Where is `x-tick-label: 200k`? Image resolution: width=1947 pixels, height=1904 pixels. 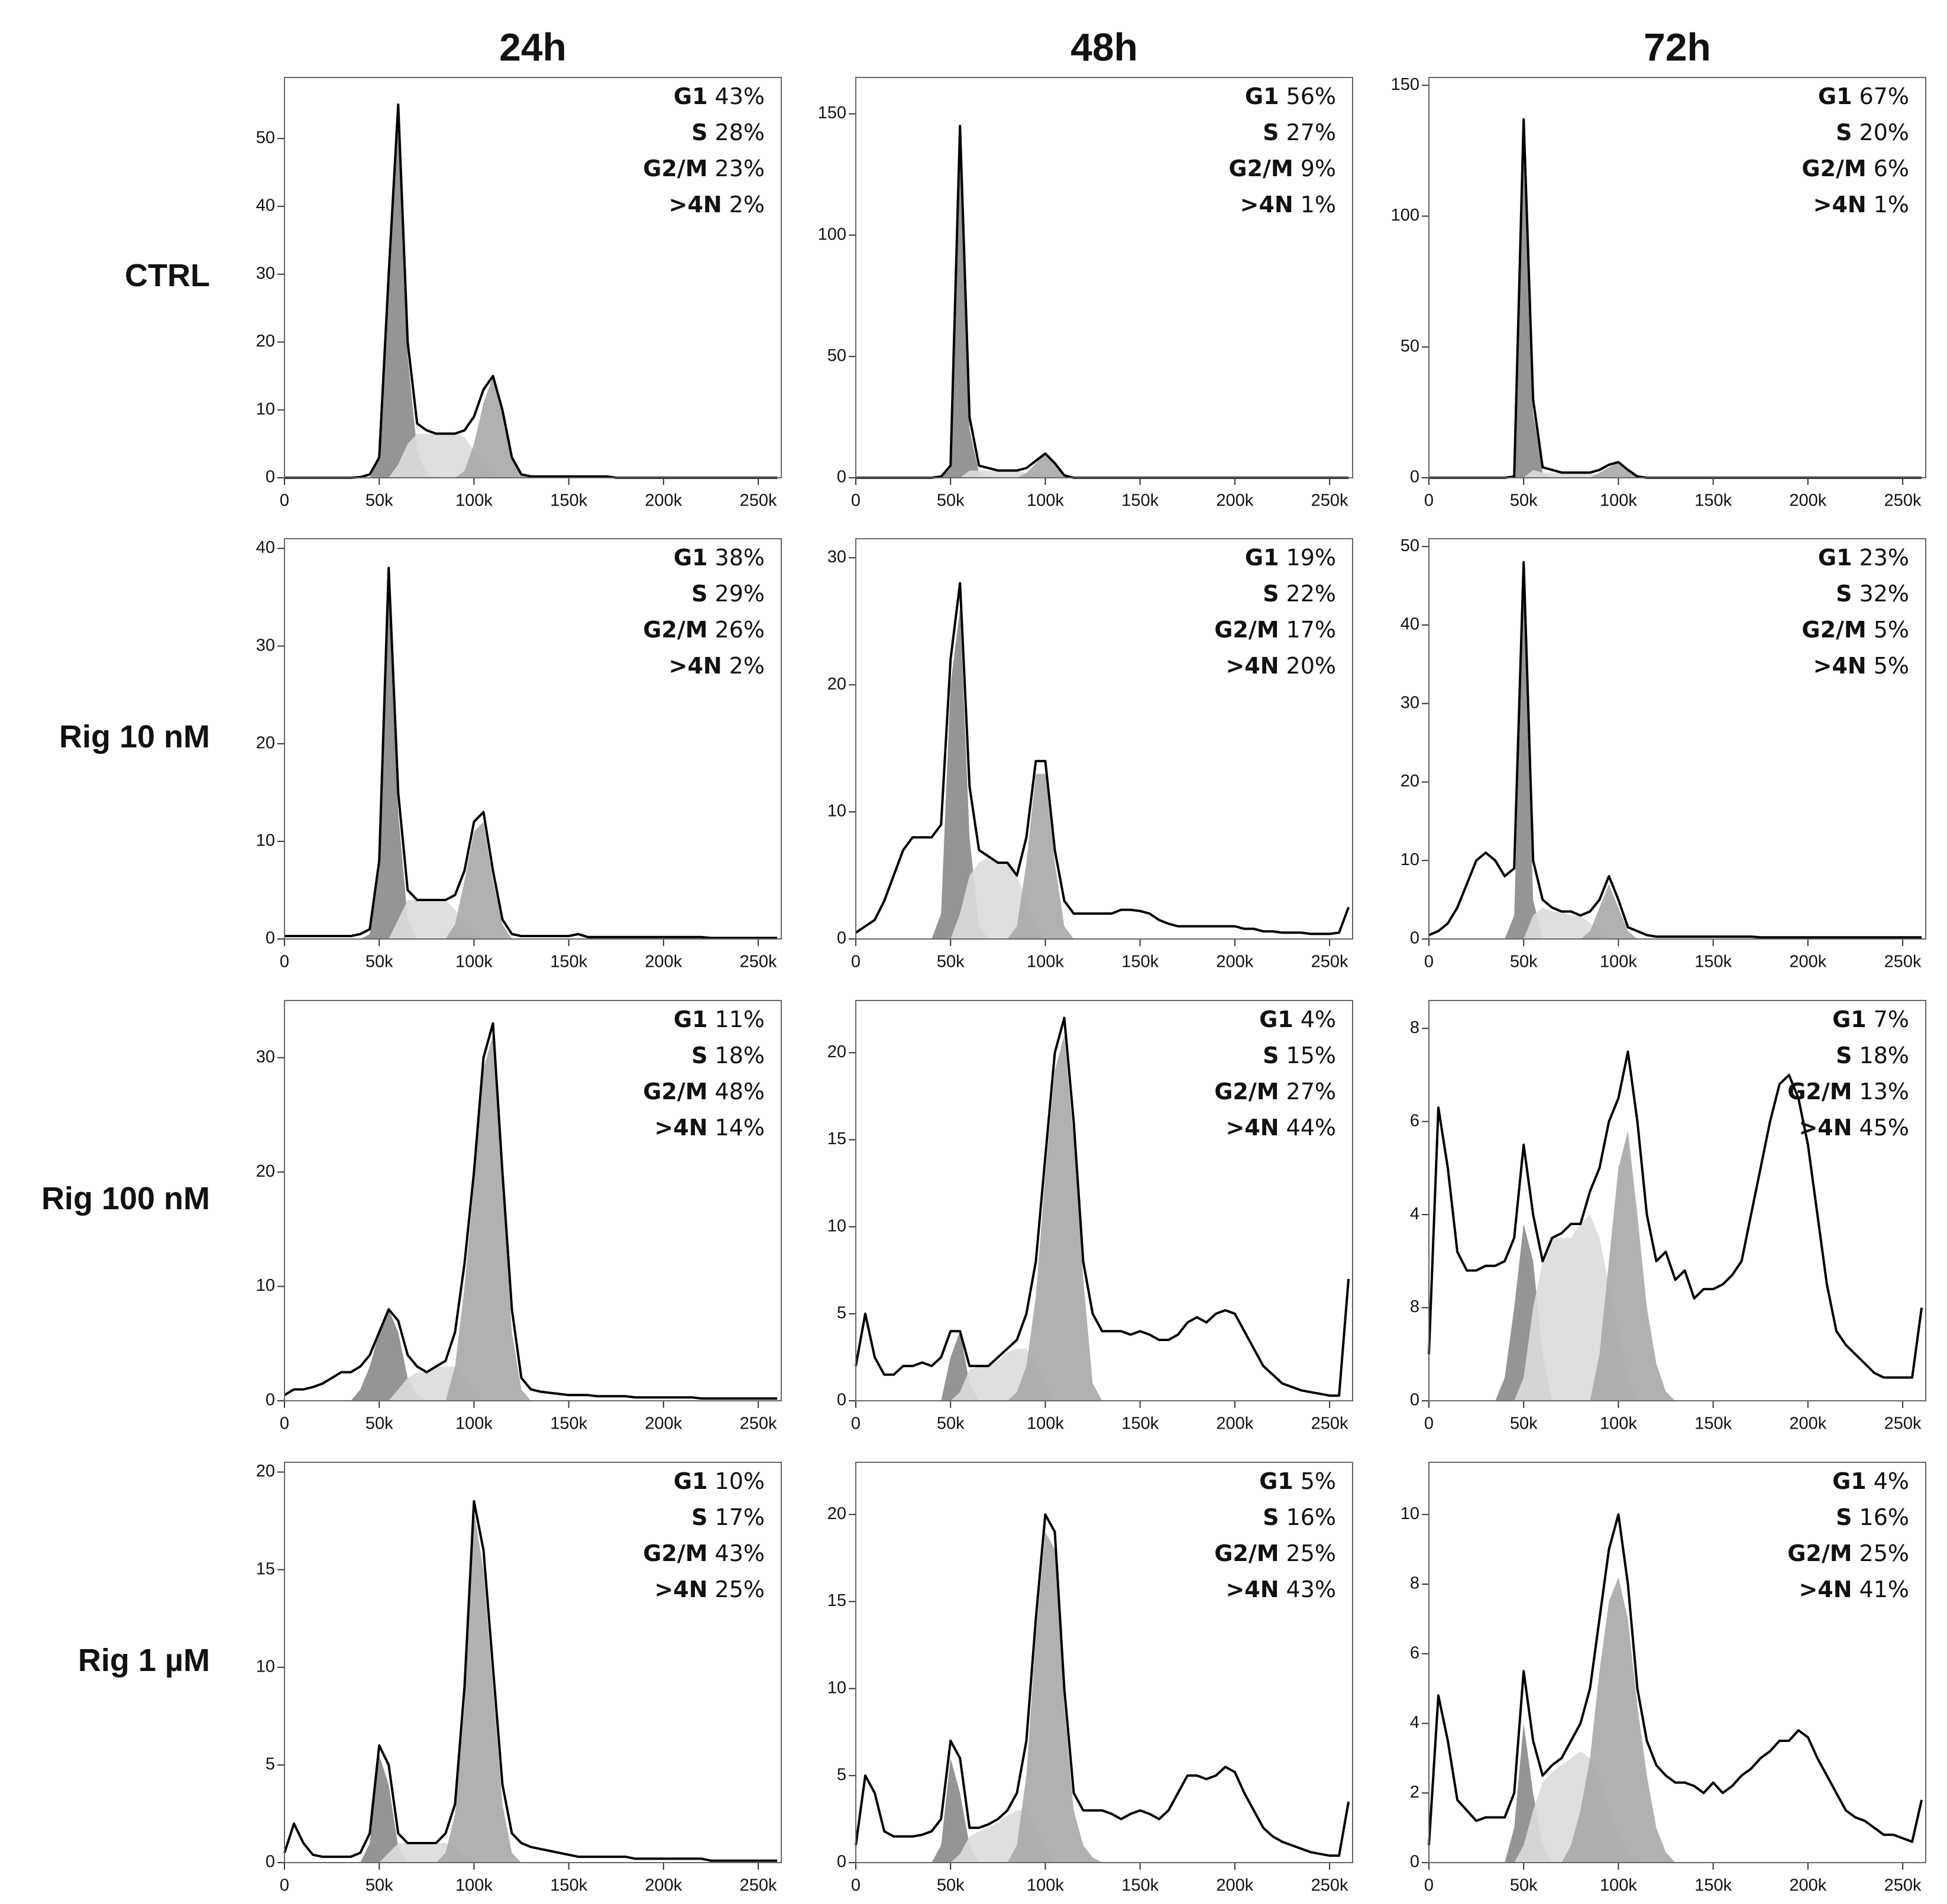
x-tick-label: 200k is located at coordinates (1807, 1885).